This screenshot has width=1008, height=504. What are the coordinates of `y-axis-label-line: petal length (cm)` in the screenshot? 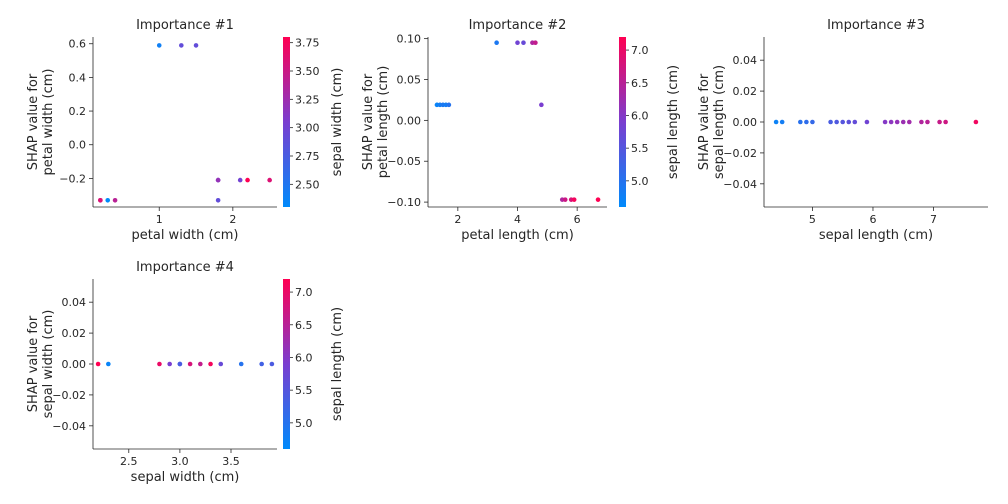 It's located at (383, 122).